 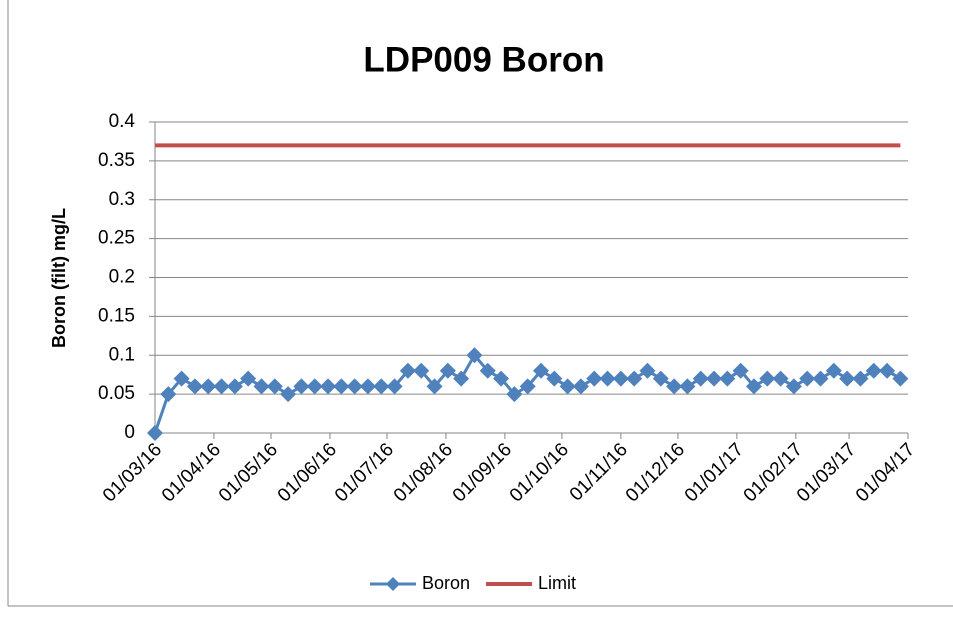 What do you see at coordinates (59, 278) in the screenshot?
I see `y-axis-label: Boron (filt) mg/L` at bounding box center [59, 278].